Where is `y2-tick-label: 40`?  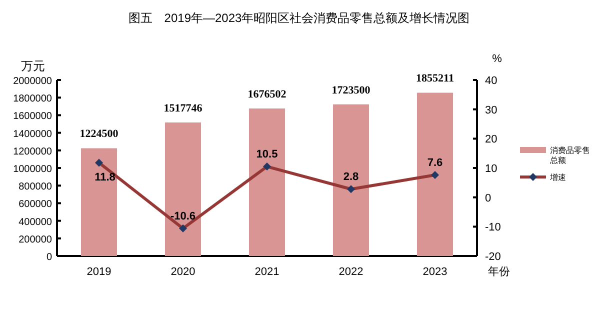 y2-tick-label: 40 is located at coordinates (491, 81).